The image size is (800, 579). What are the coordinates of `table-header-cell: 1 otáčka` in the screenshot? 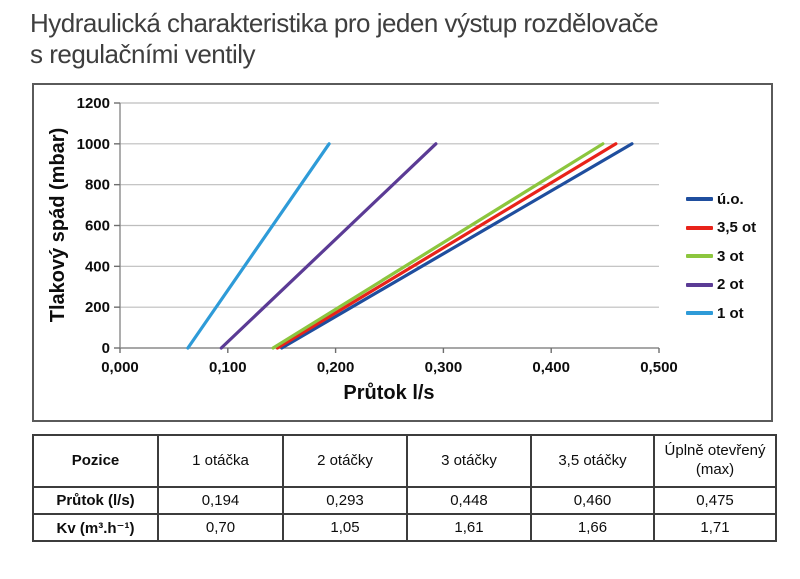 It's located at (220, 461).